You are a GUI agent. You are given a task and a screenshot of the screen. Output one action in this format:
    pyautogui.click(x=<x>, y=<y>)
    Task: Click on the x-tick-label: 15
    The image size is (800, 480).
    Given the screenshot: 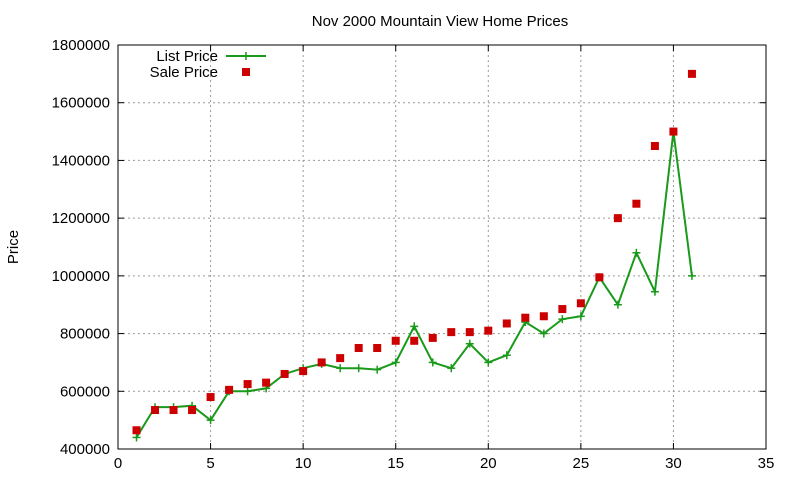 What is the action you would take?
    pyautogui.click(x=395, y=463)
    